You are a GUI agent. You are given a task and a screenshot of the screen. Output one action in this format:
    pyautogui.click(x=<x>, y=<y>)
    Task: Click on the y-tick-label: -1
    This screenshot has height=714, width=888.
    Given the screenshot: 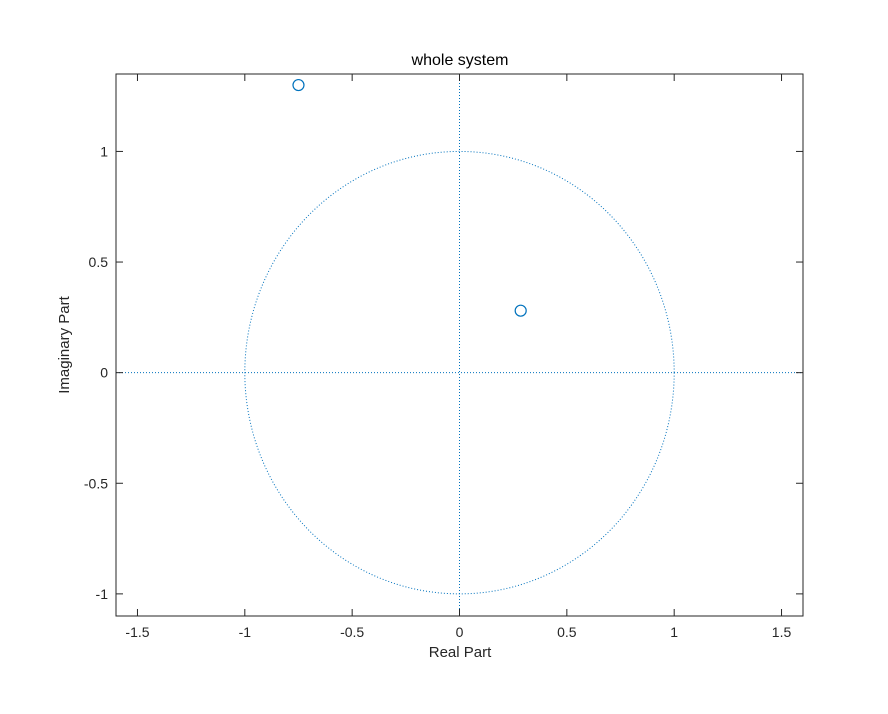 What is the action you would take?
    pyautogui.click(x=102, y=594)
    